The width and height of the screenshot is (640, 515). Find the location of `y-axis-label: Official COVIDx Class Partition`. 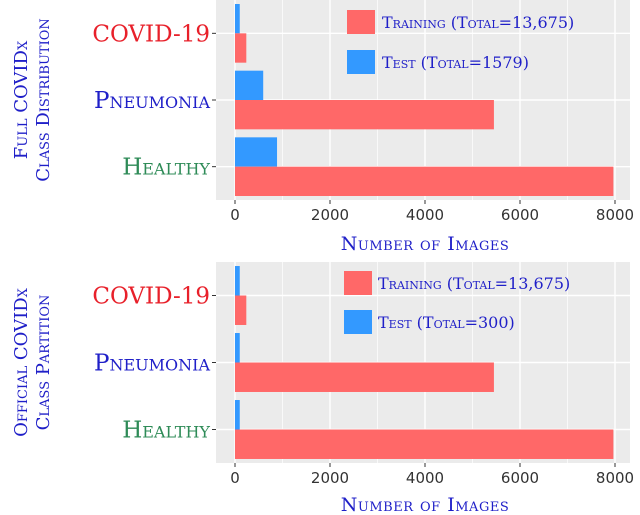

y-axis-label: Official COVIDx Class Partition is located at coordinates (32, 362).